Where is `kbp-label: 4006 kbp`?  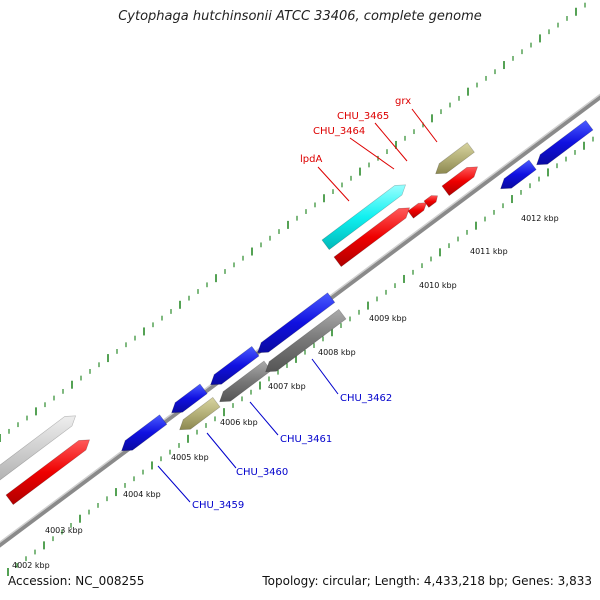 kbp-label: 4006 kbp is located at coordinates (239, 422).